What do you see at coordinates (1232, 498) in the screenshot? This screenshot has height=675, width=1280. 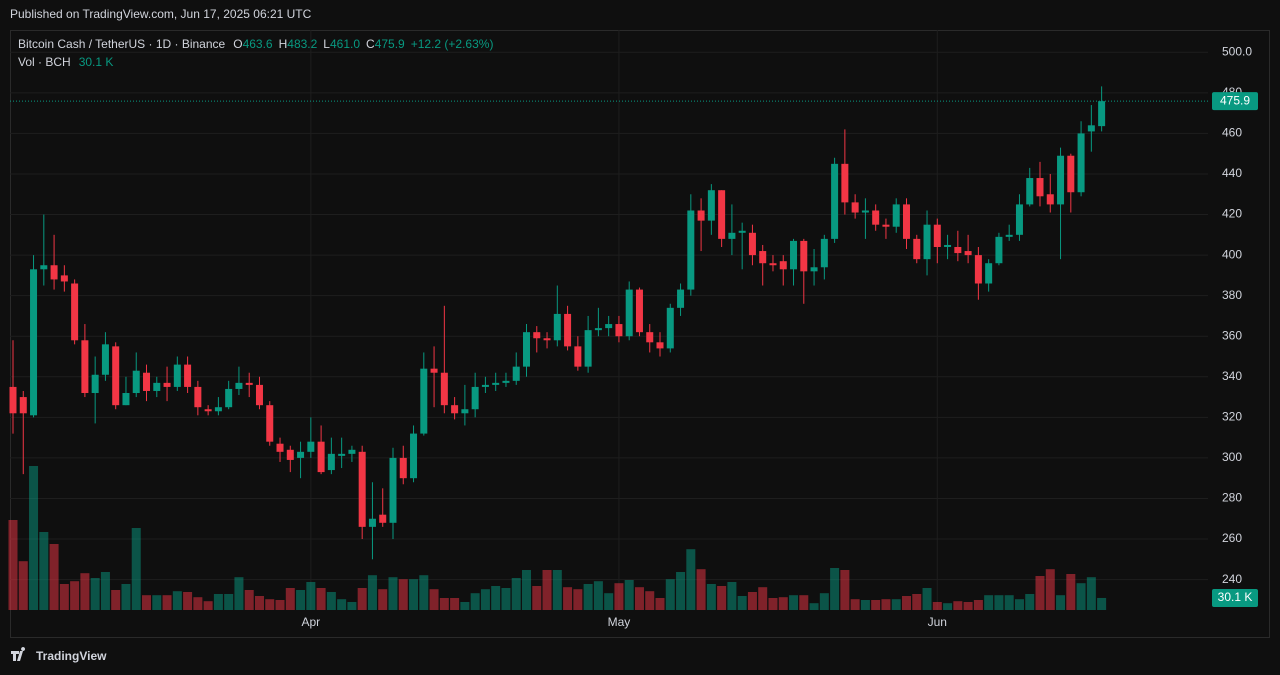 I see `y-tick-label: 280` at bounding box center [1232, 498].